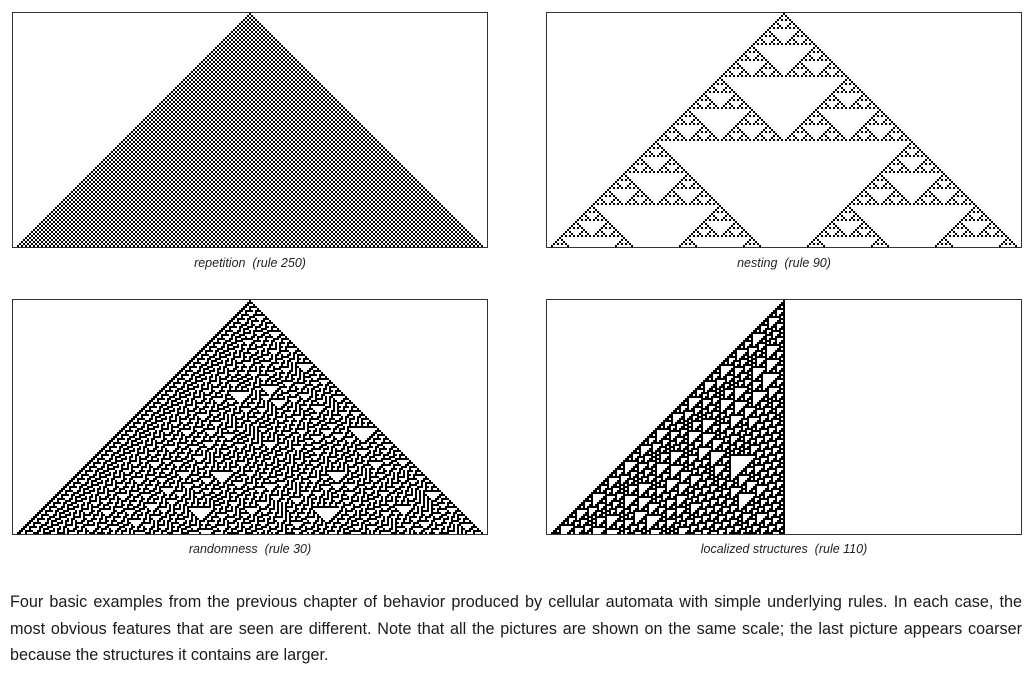 The height and width of the screenshot is (673, 1030). What do you see at coordinates (784, 549) in the screenshot?
I see `figure-caption: localized structures (rule 110)` at bounding box center [784, 549].